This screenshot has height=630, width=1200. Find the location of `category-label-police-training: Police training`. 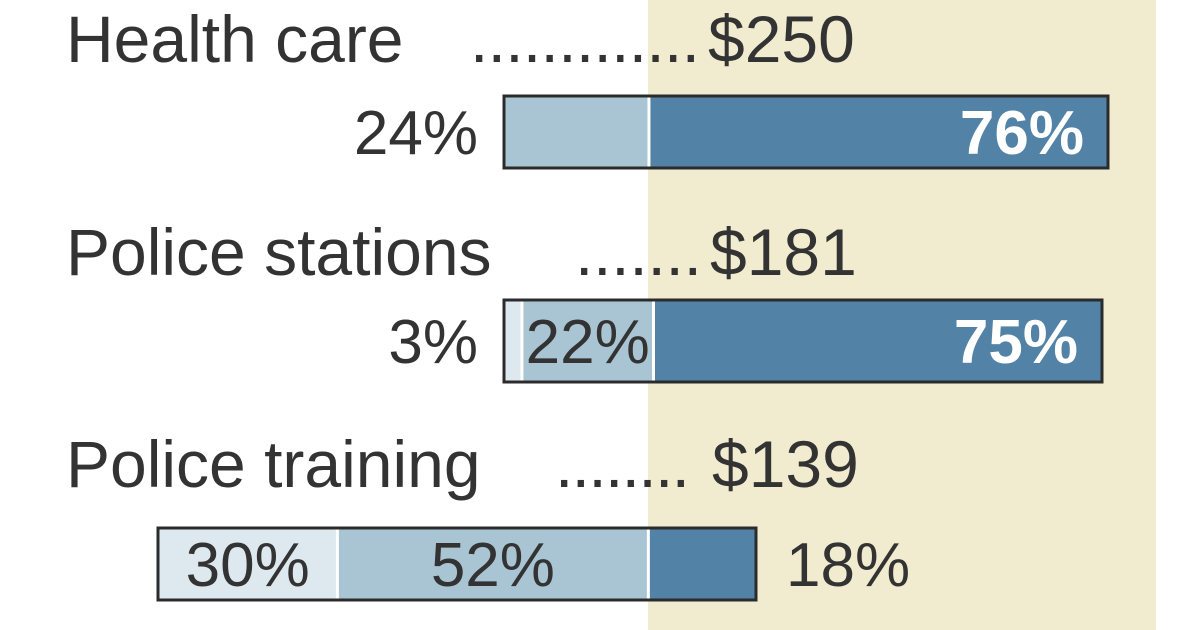

category-label-police-training: Police training is located at coordinates (273, 464).